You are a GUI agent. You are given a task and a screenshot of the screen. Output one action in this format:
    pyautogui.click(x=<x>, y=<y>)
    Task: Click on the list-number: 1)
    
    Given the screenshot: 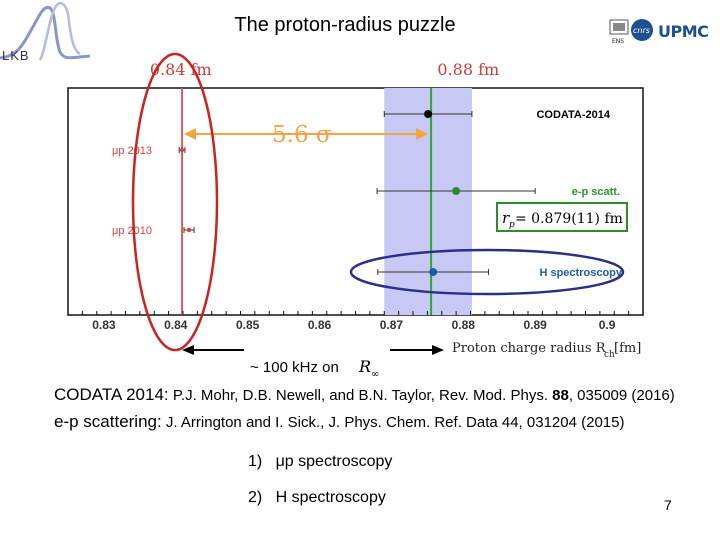 What is the action you would take?
    pyautogui.click(x=255, y=461)
    